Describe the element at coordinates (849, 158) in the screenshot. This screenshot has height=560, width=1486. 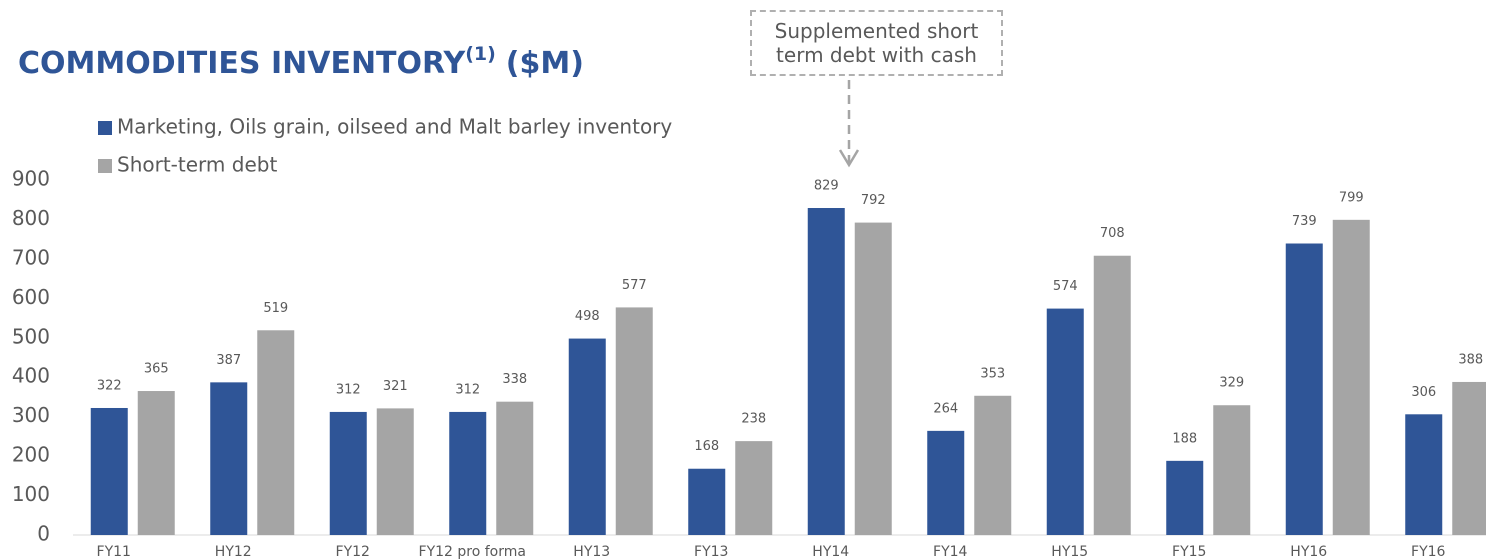
I see `annotation-arrowhead` at that location.